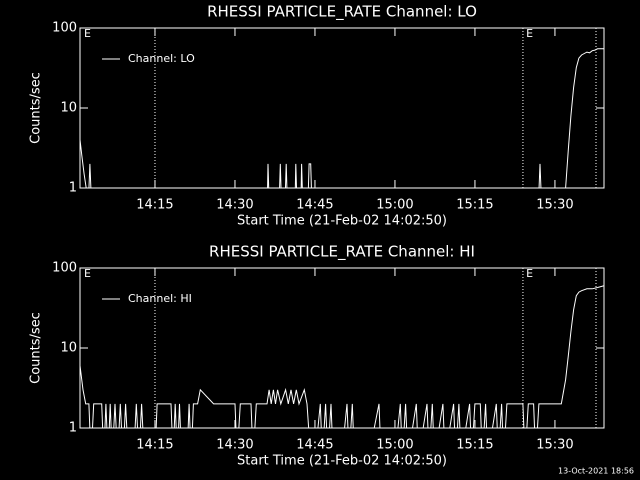 The image size is (640, 480). What do you see at coordinates (596, 471) in the screenshot?
I see `footer: 13-Oct-2021 18:56` at bounding box center [596, 471].